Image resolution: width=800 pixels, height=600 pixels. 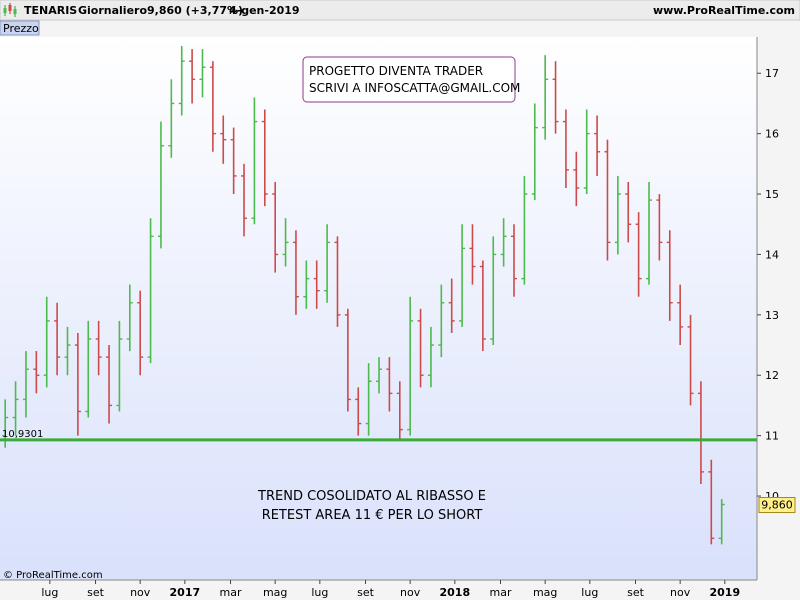 What do you see at coordinates (409, 79) in the screenshot?
I see `annotation-box` at bounding box center [409, 79].